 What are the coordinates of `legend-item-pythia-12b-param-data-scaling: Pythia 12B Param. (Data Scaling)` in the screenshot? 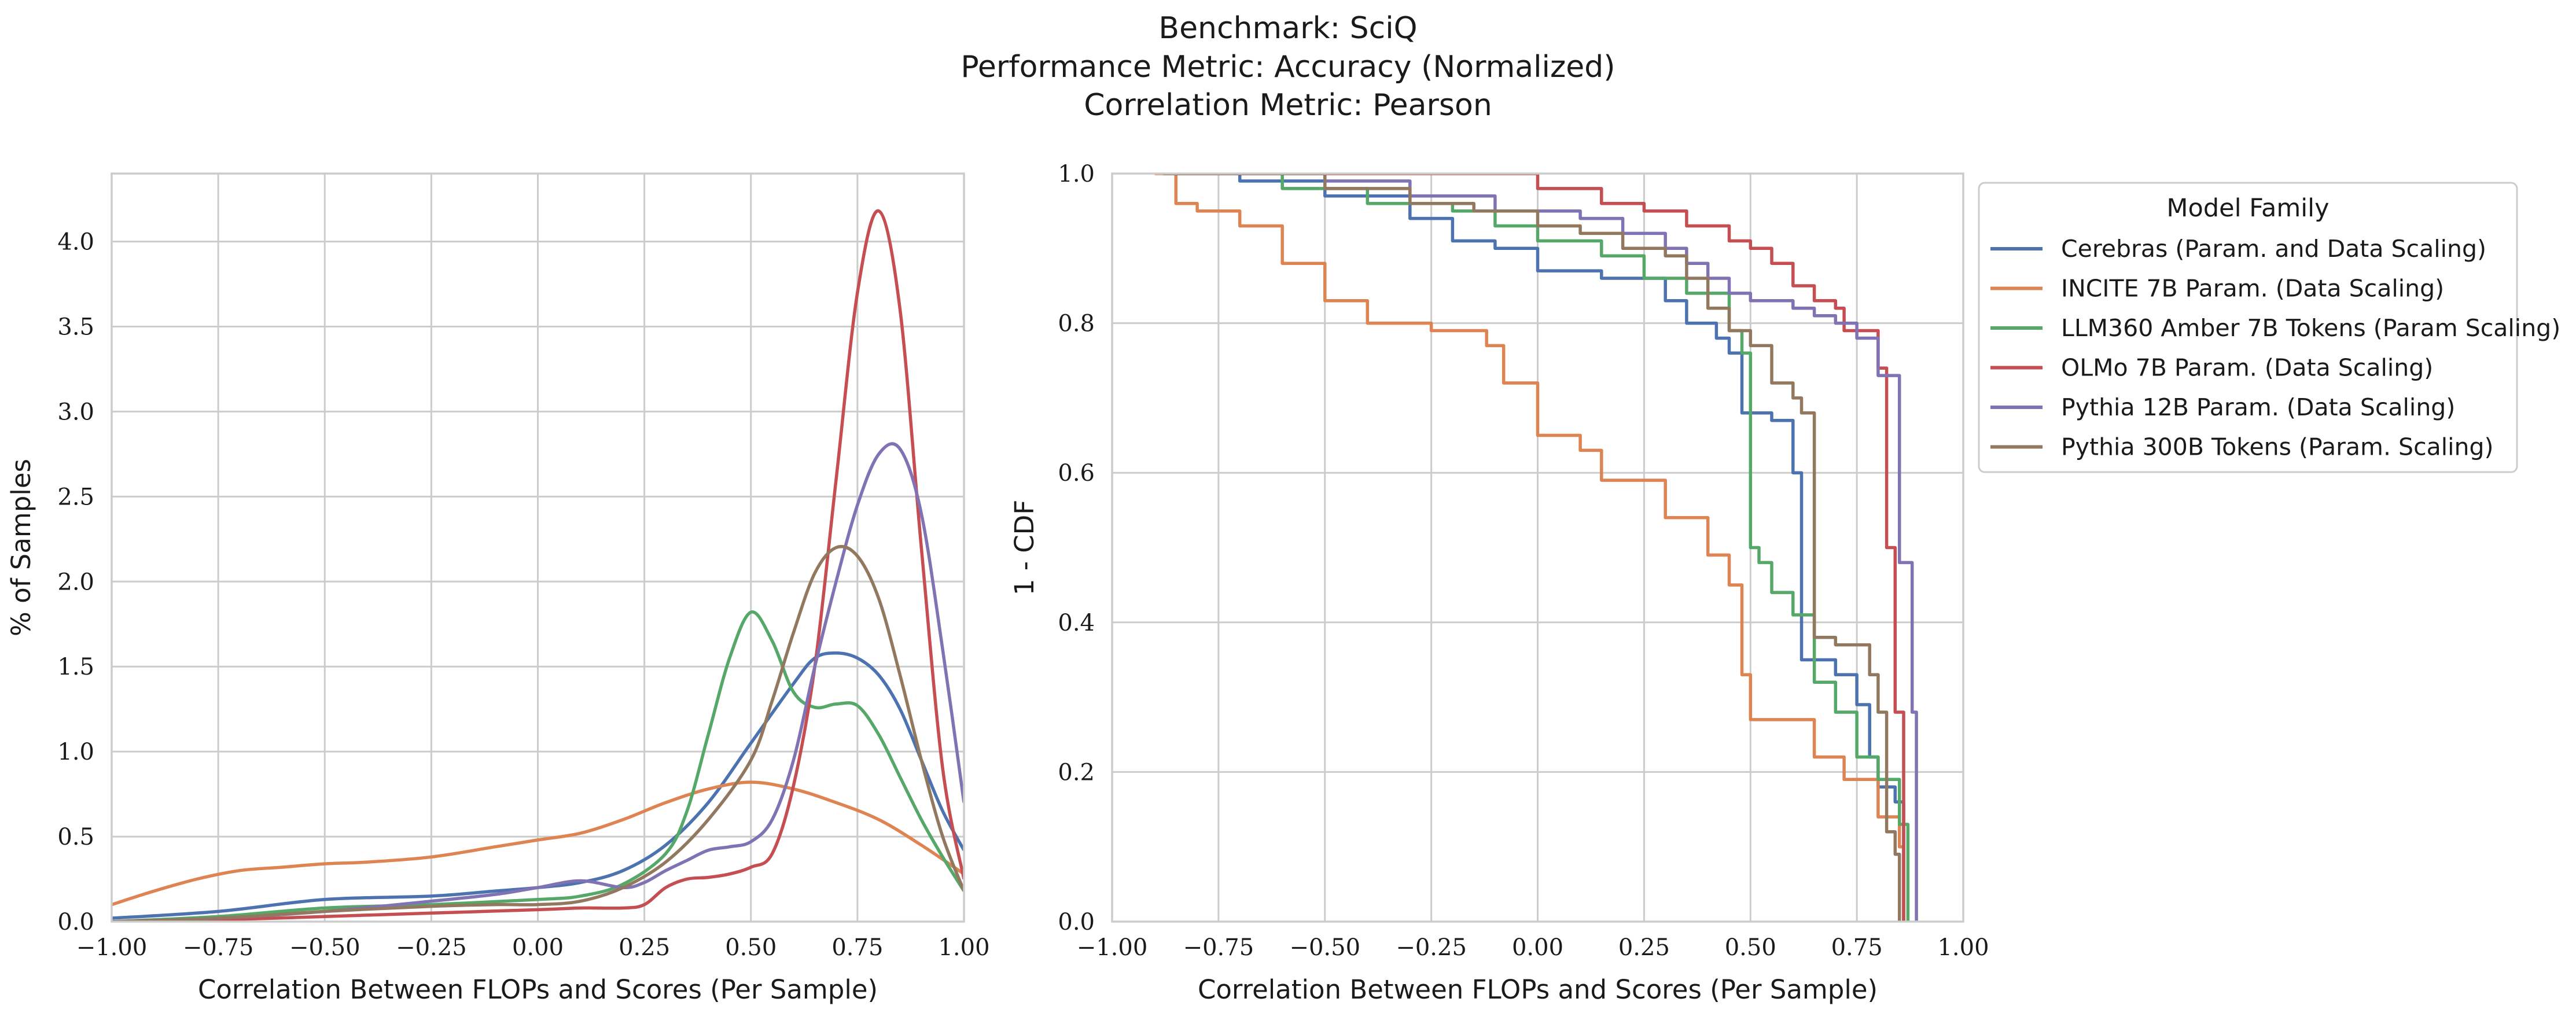 It's located at (2222, 407).